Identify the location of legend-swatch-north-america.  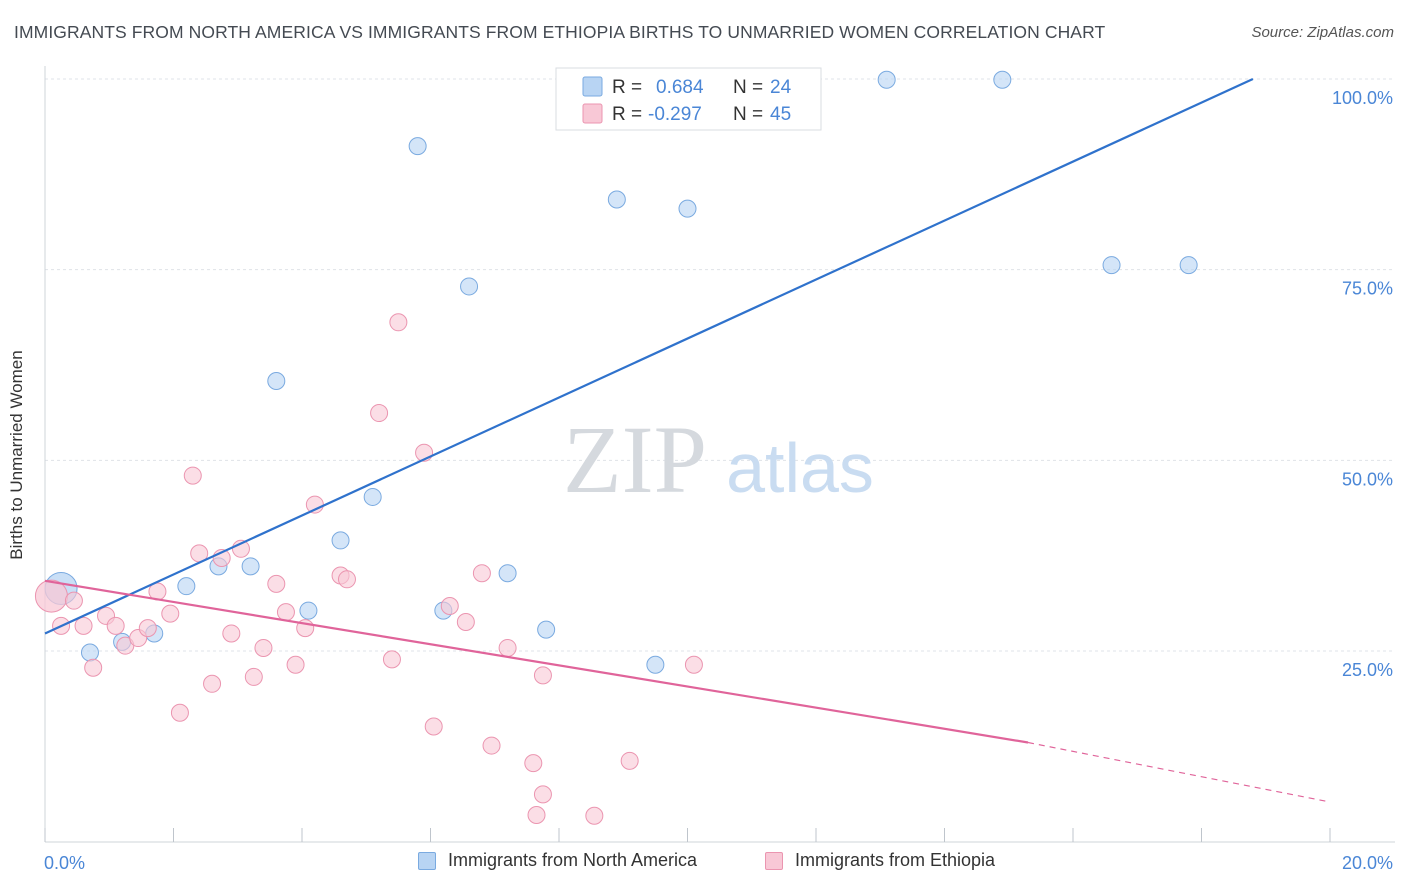
(592, 86).